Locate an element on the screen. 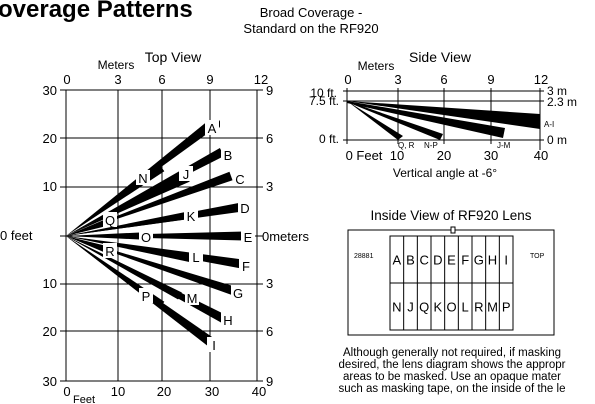 The image size is (595, 404). top-feet-tick: 20 is located at coordinates (164, 391).